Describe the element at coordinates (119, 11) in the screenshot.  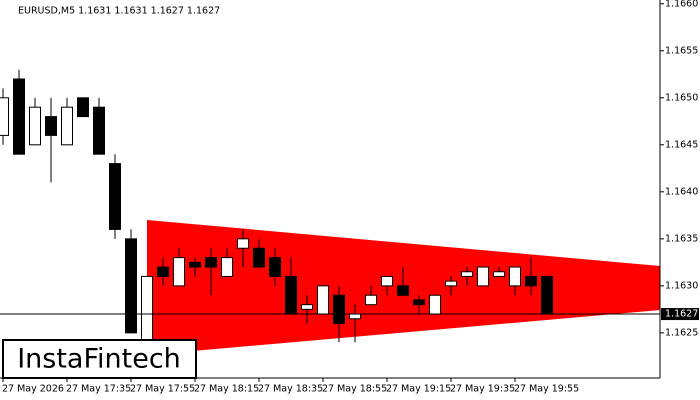
I see `chart-title: EURUSD,M5 1.1631 1.1631 1.1627 1.1627` at that location.